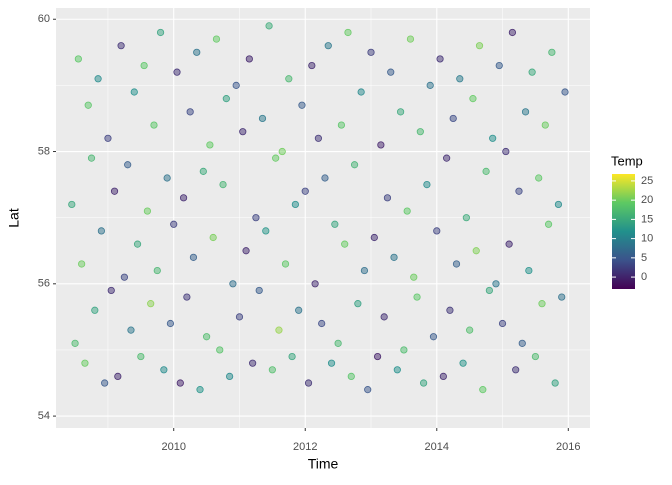 This screenshot has height=485, width=672. I want to click on x-axis-title: Time, so click(323, 464).